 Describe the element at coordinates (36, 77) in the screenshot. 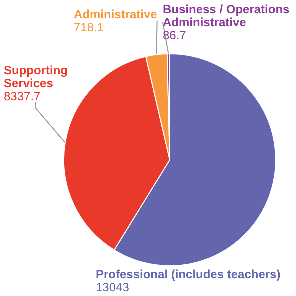

I see `slice-label: Supporting Services` at that location.